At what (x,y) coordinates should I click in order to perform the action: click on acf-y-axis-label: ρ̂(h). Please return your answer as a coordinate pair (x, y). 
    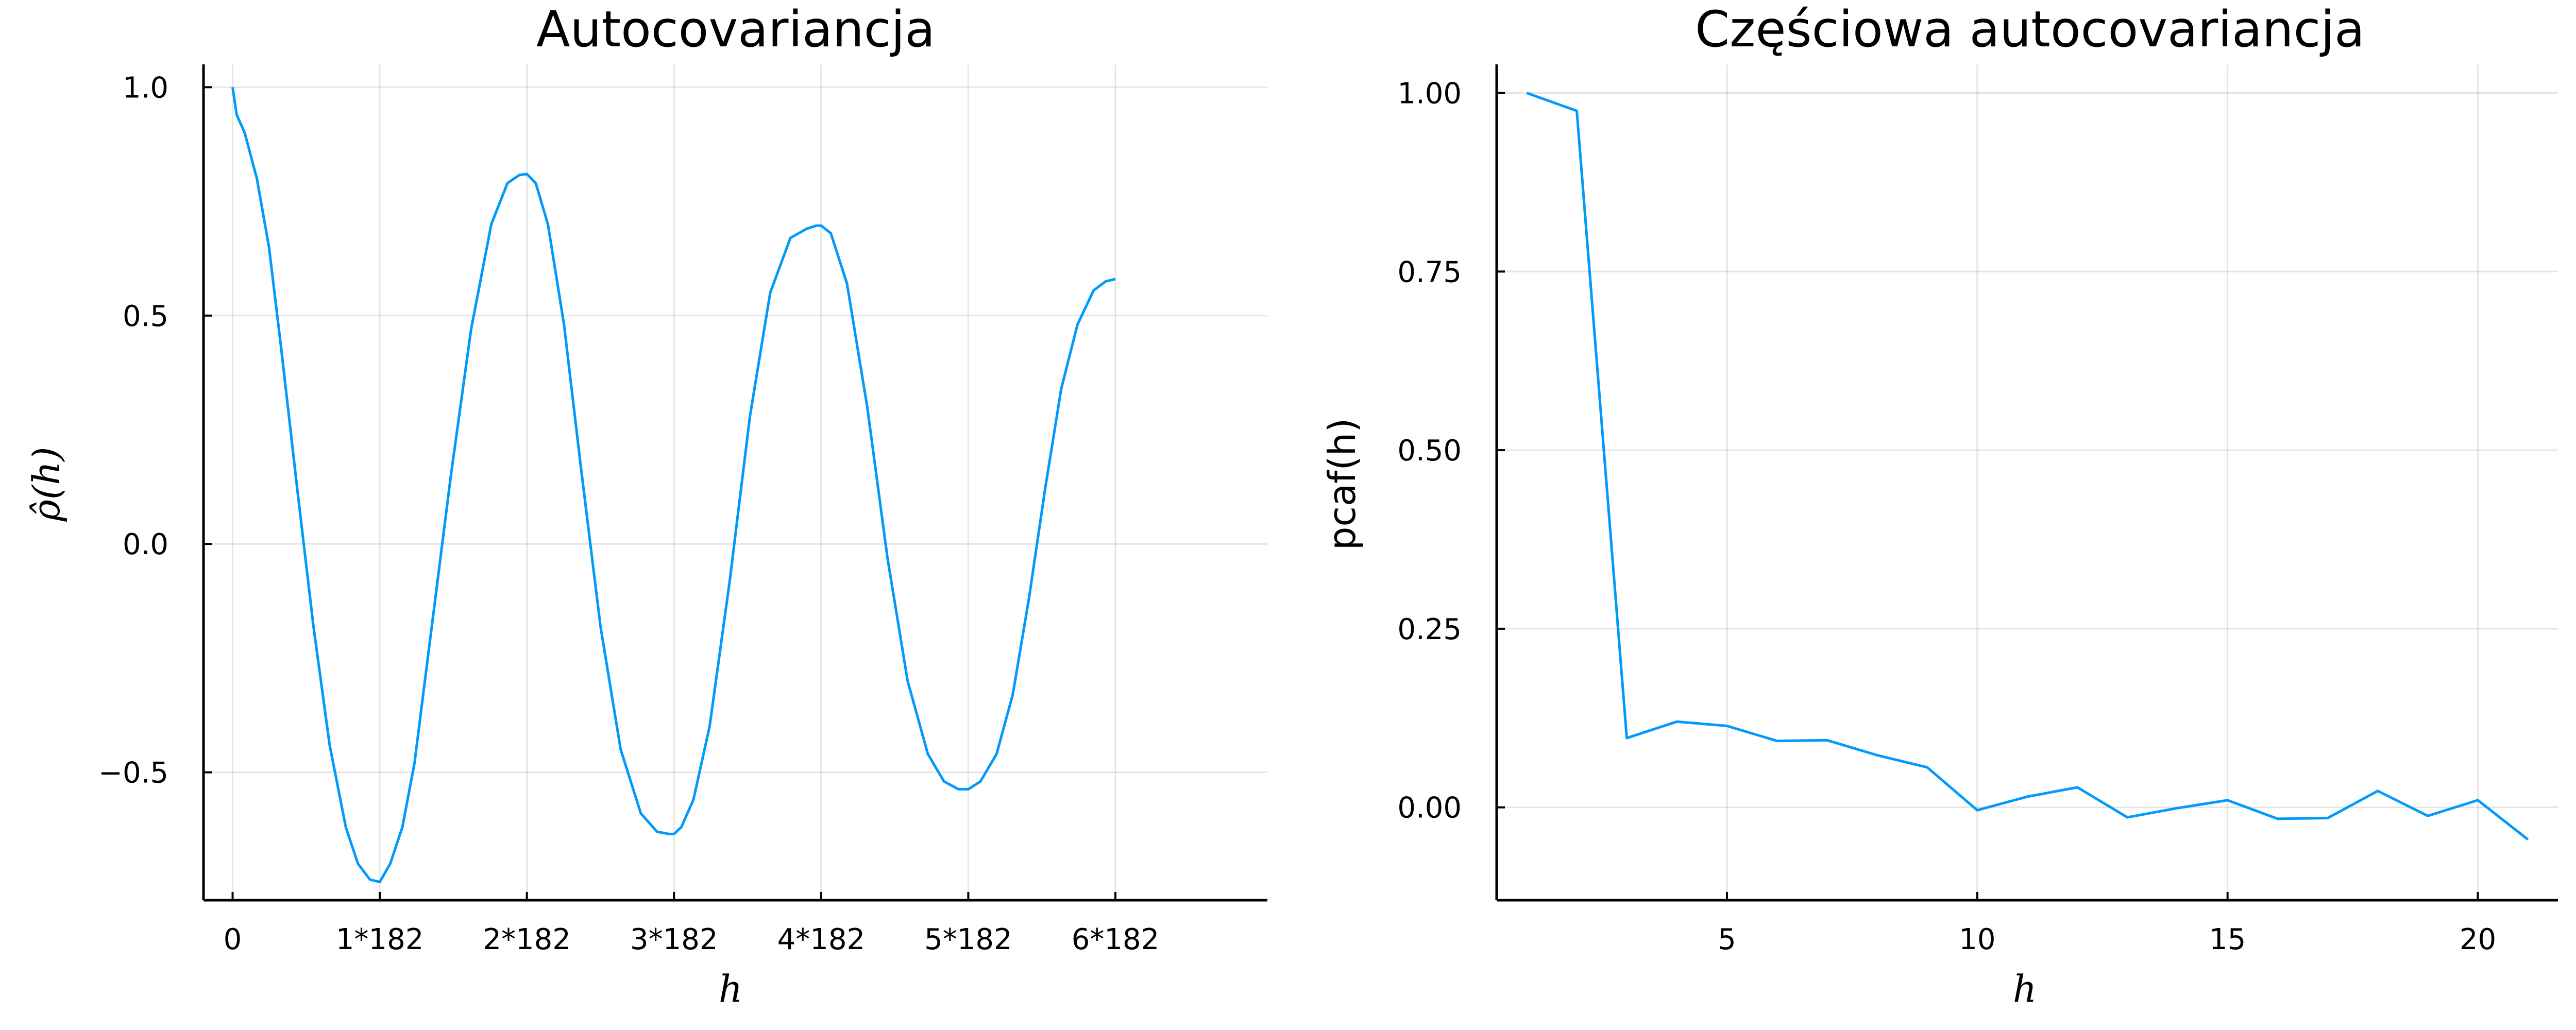
    Looking at the image, I should click on (46, 484).